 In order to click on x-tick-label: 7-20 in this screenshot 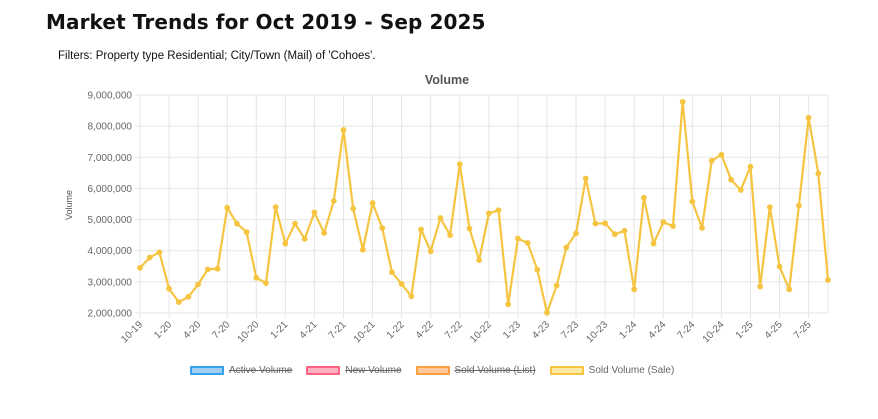, I will do `click(221, 330)`.